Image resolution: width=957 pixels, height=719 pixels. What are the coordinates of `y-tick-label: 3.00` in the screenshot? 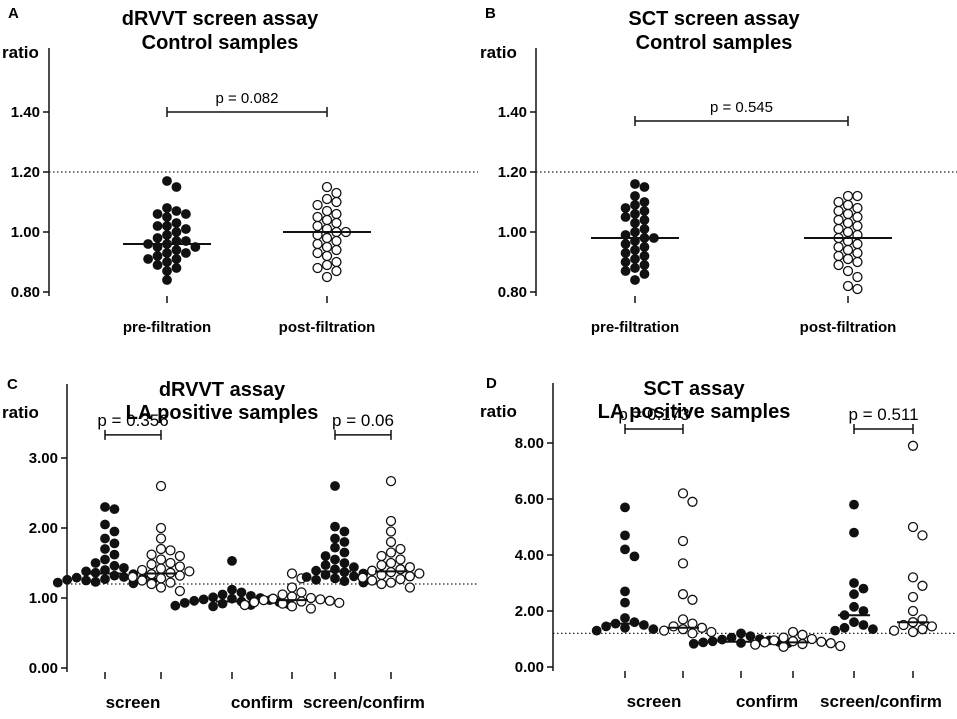 It's located at (43, 458).